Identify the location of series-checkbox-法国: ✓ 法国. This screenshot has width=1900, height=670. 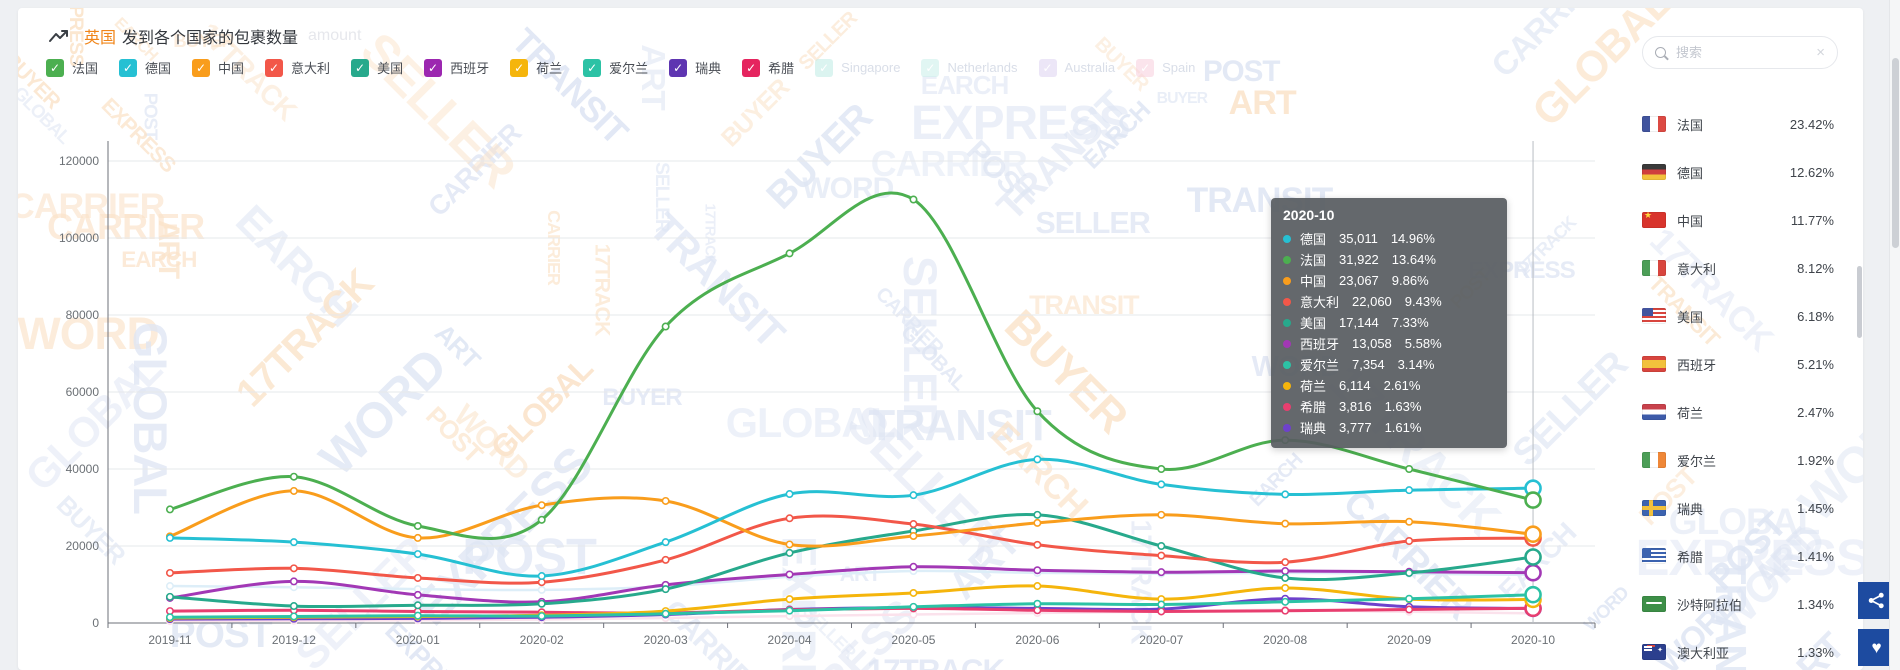
(72, 67).